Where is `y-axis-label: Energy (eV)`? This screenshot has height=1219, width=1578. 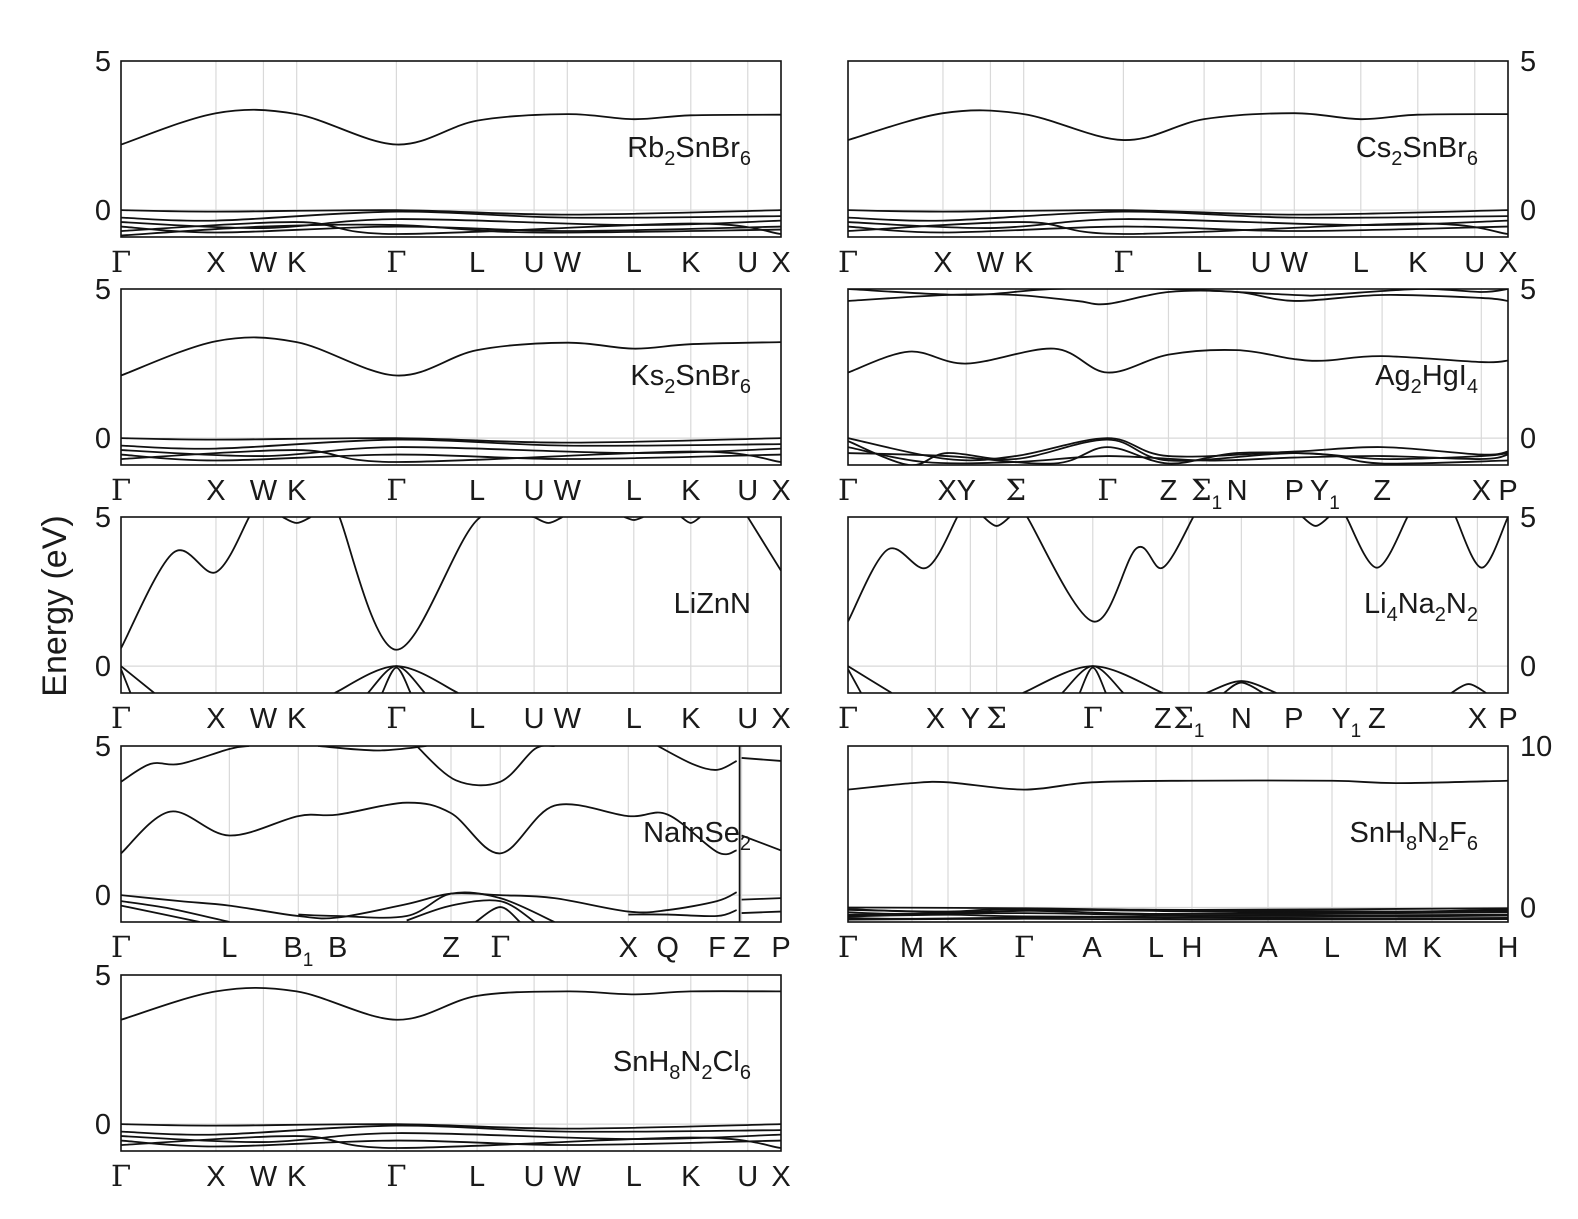 y-axis-label: Energy (eV) is located at coordinates (55, 605).